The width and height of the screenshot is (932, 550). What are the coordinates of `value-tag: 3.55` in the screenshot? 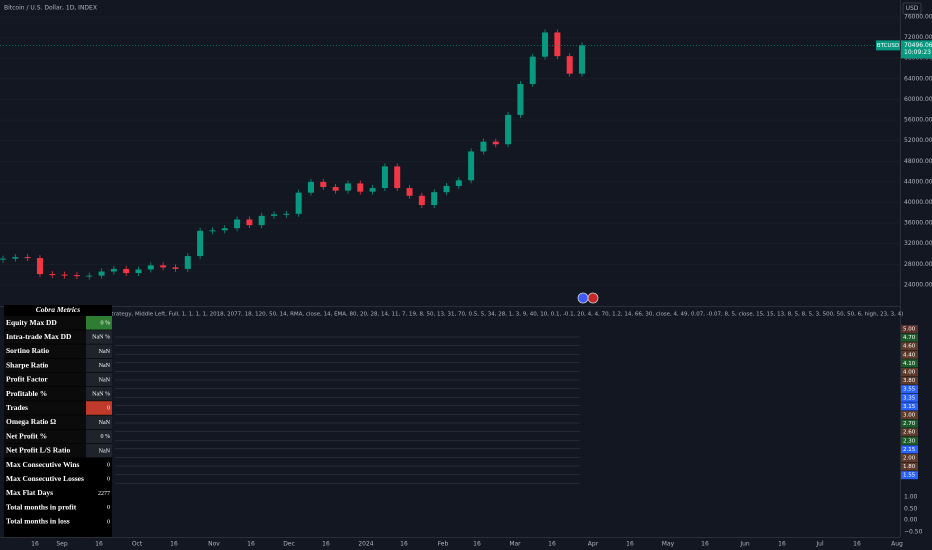 It's located at (909, 390).